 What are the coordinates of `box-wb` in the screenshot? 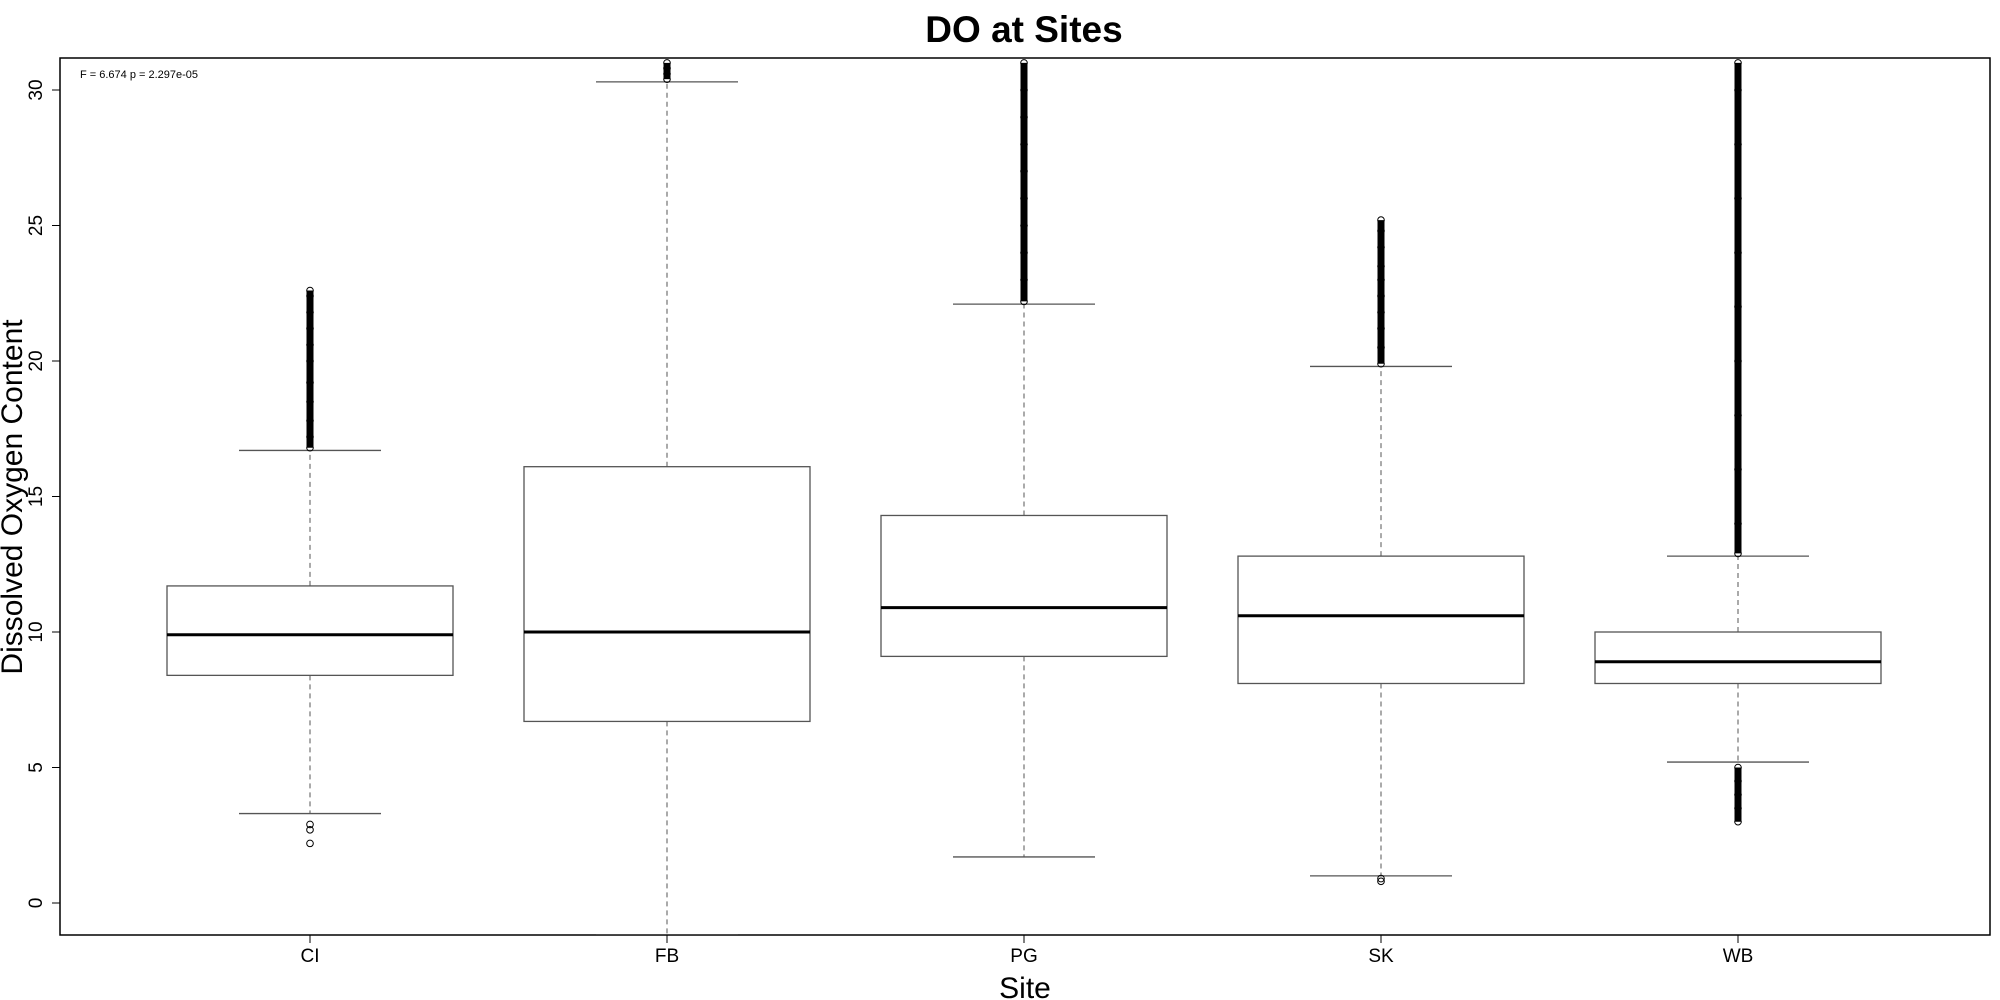 It's located at (1738, 442).